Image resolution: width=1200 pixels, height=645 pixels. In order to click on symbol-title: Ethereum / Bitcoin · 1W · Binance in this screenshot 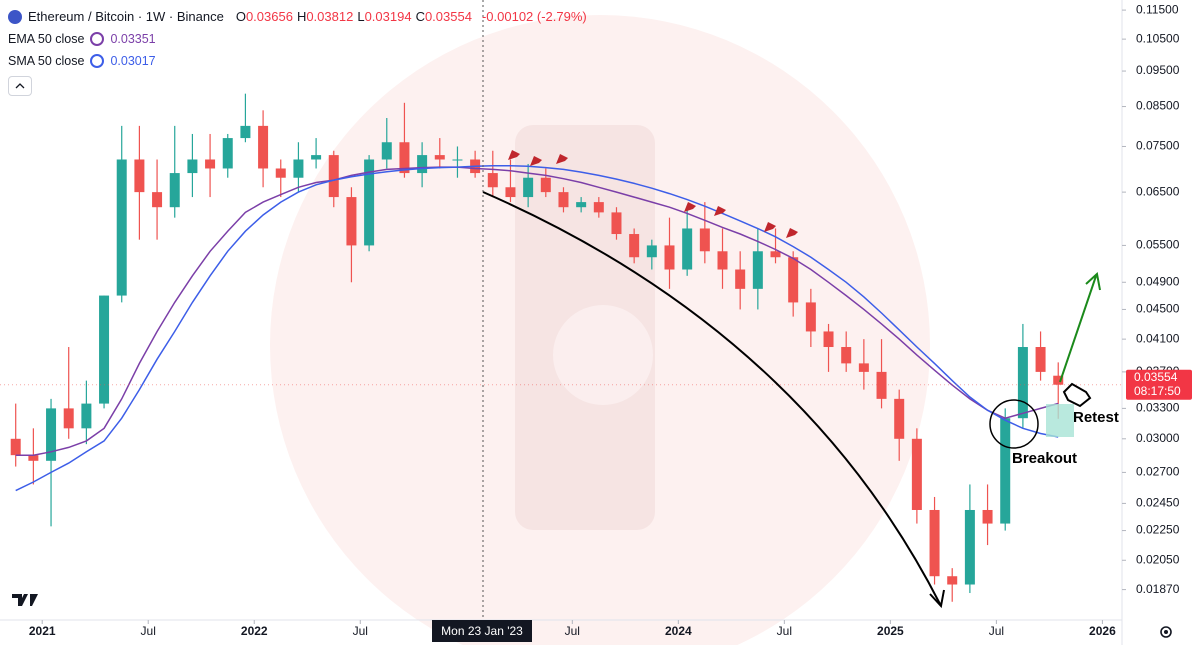, I will do `click(126, 16)`.